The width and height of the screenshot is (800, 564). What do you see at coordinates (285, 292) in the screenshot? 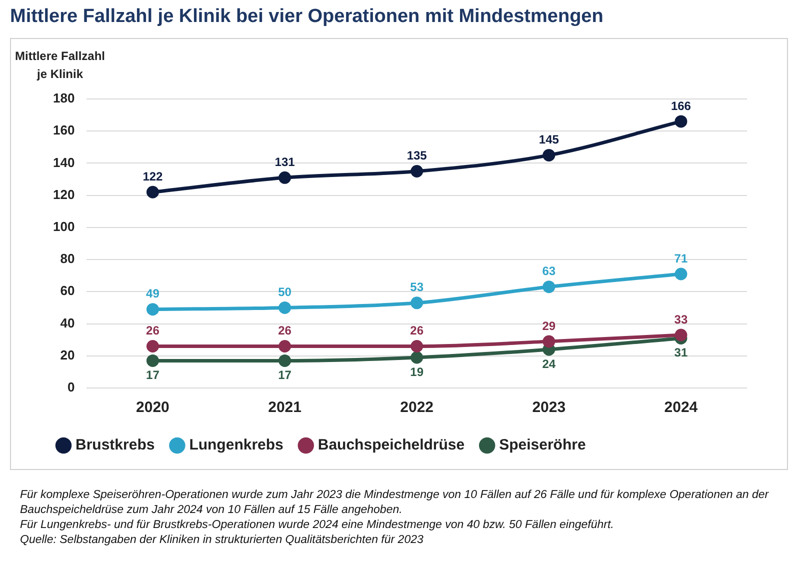
I see `data-label: 50` at bounding box center [285, 292].